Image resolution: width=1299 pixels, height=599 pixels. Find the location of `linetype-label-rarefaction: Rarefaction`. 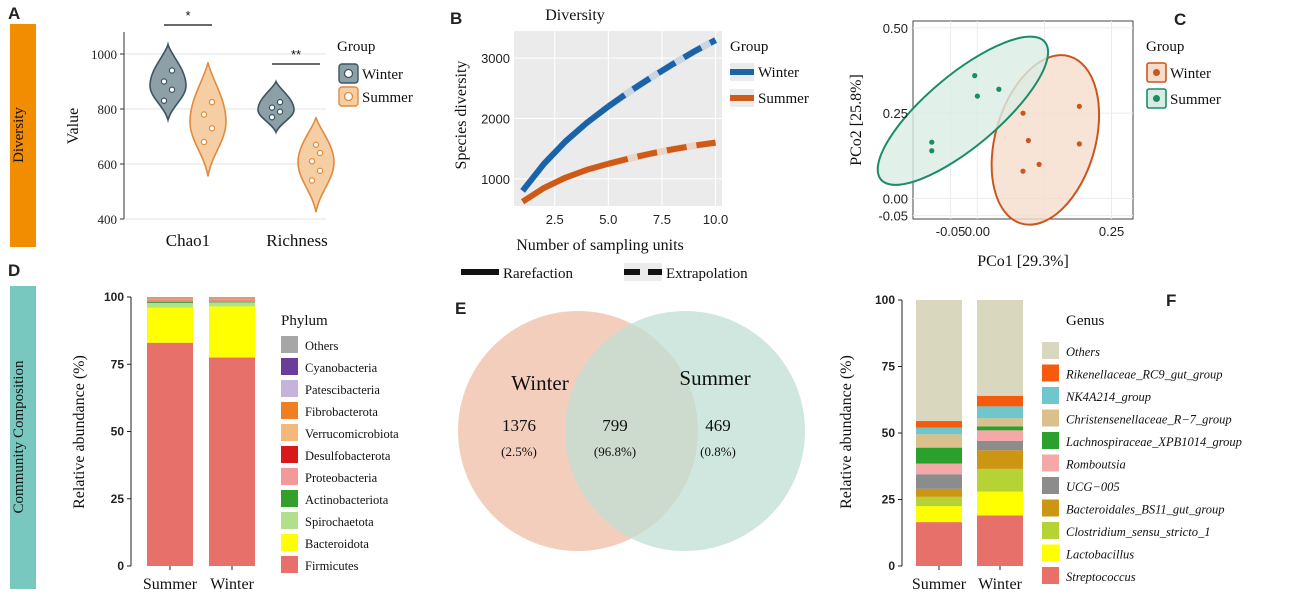

linetype-label-rarefaction: Rarefaction is located at coordinates (538, 274).